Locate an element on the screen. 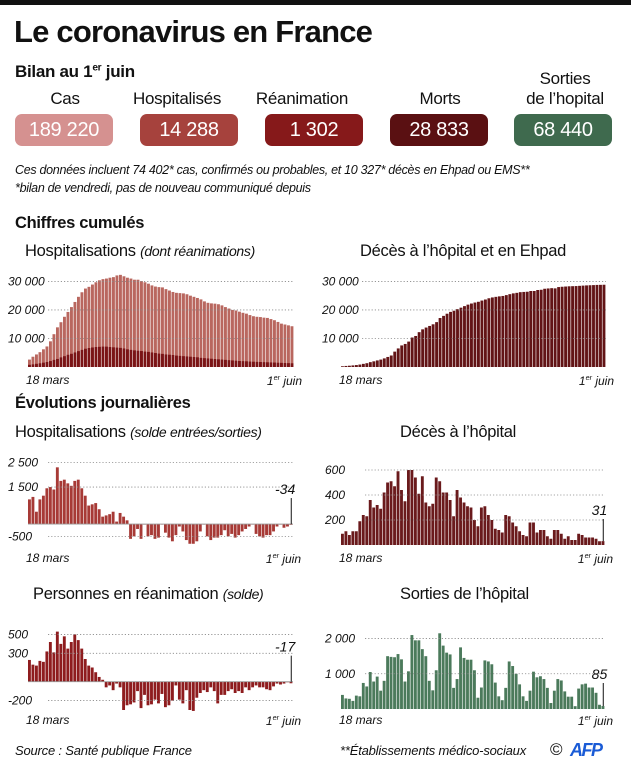  x-label-part: juin is located at coordinates (602, 381).